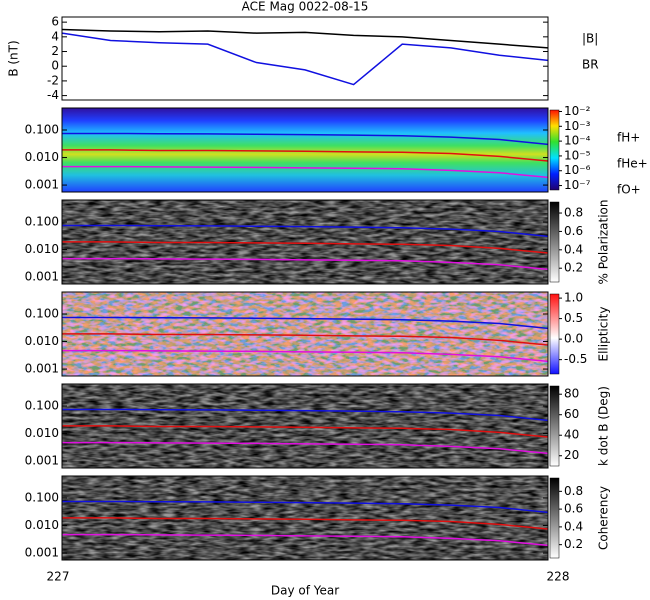 The height and width of the screenshot is (600, 650). What do you see at coordinates (577, 185) in the screenshot?
I see `colorbar-tick-label: 10⁻⁷` at bounding box center [577, 185].